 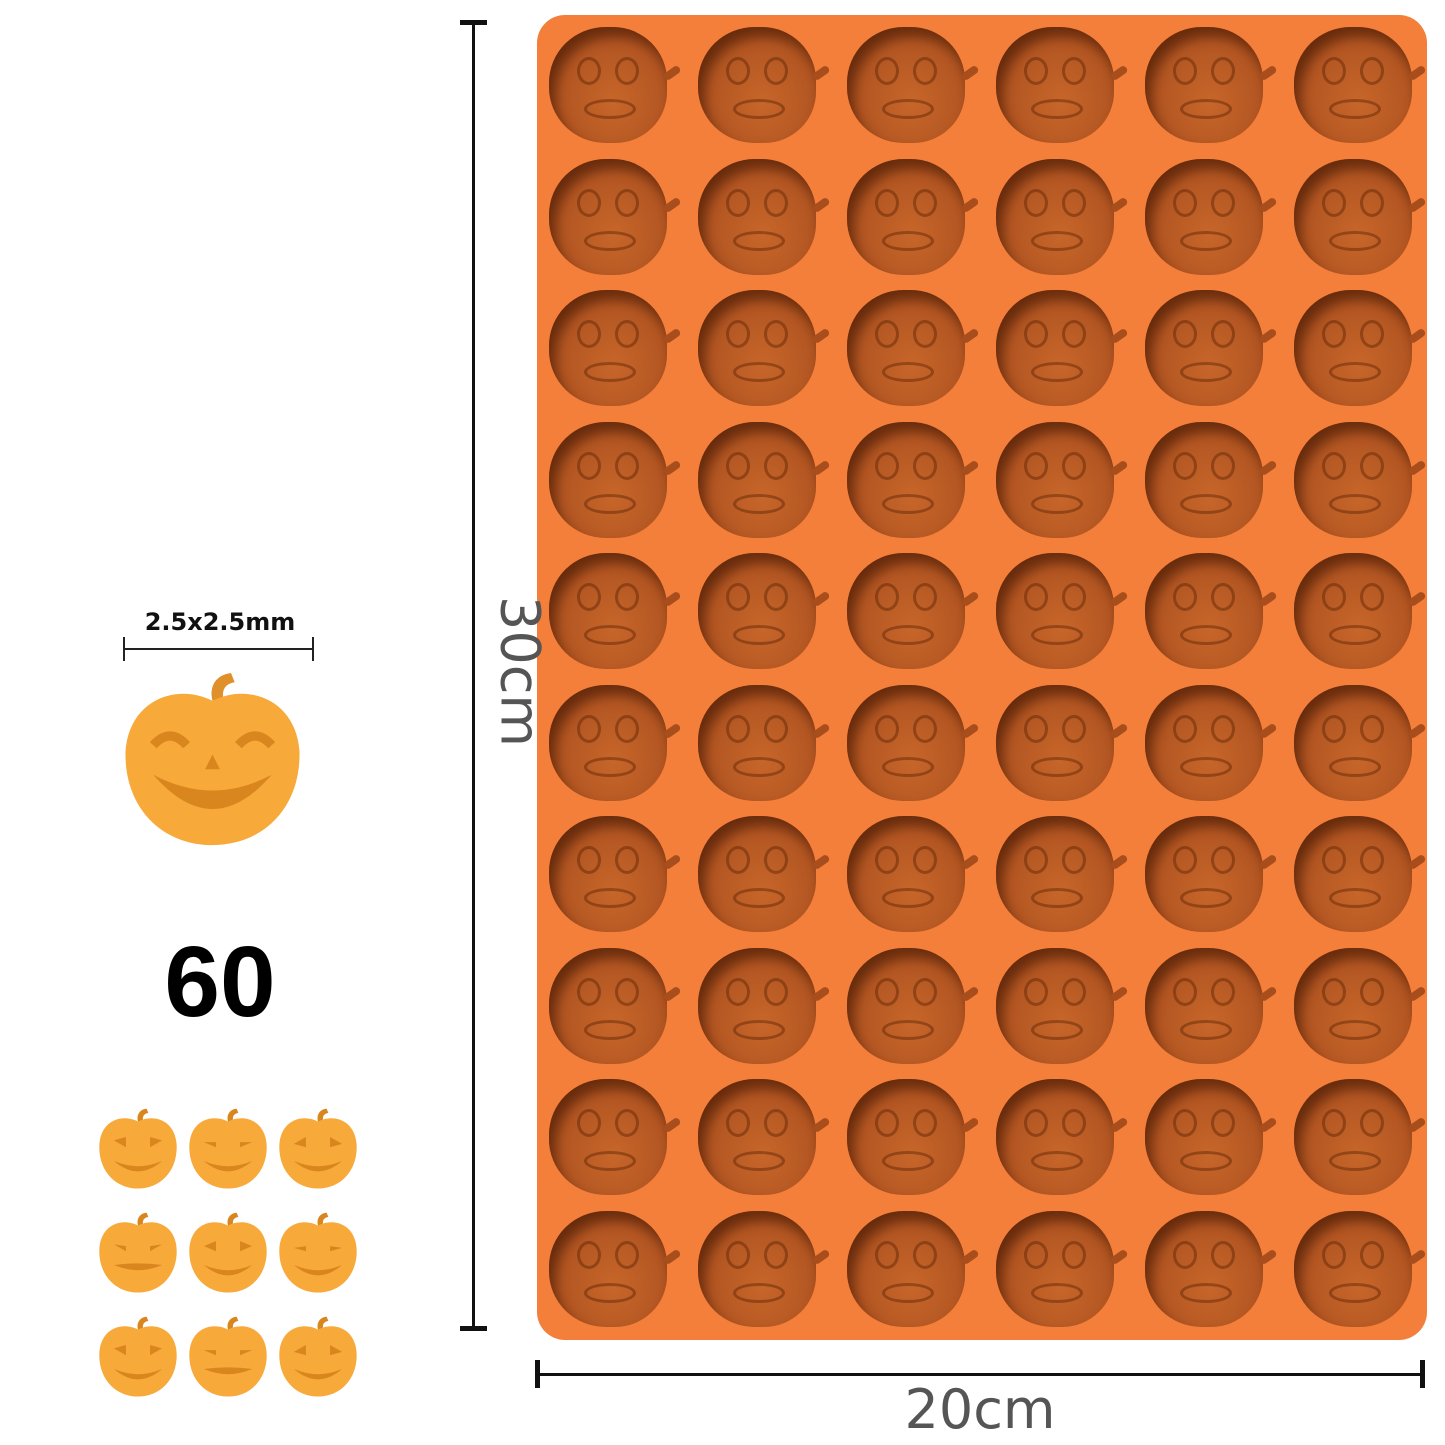 What do you see at coordinates (220, 982) in the screenshot?
I see `piece-count: 60` at bounding box center [220, 982].